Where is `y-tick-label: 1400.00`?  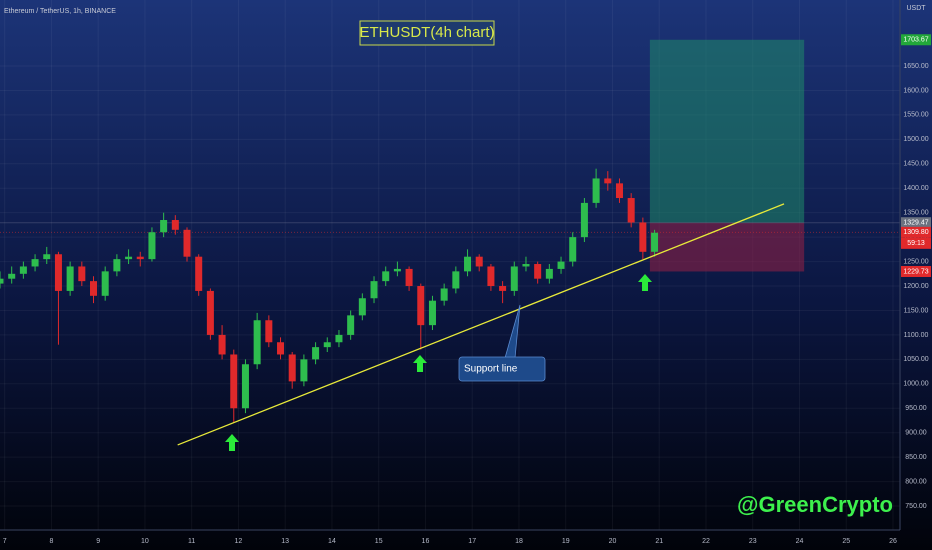
y-tick-label: 1400.00 is located at coordinates (915, 188).